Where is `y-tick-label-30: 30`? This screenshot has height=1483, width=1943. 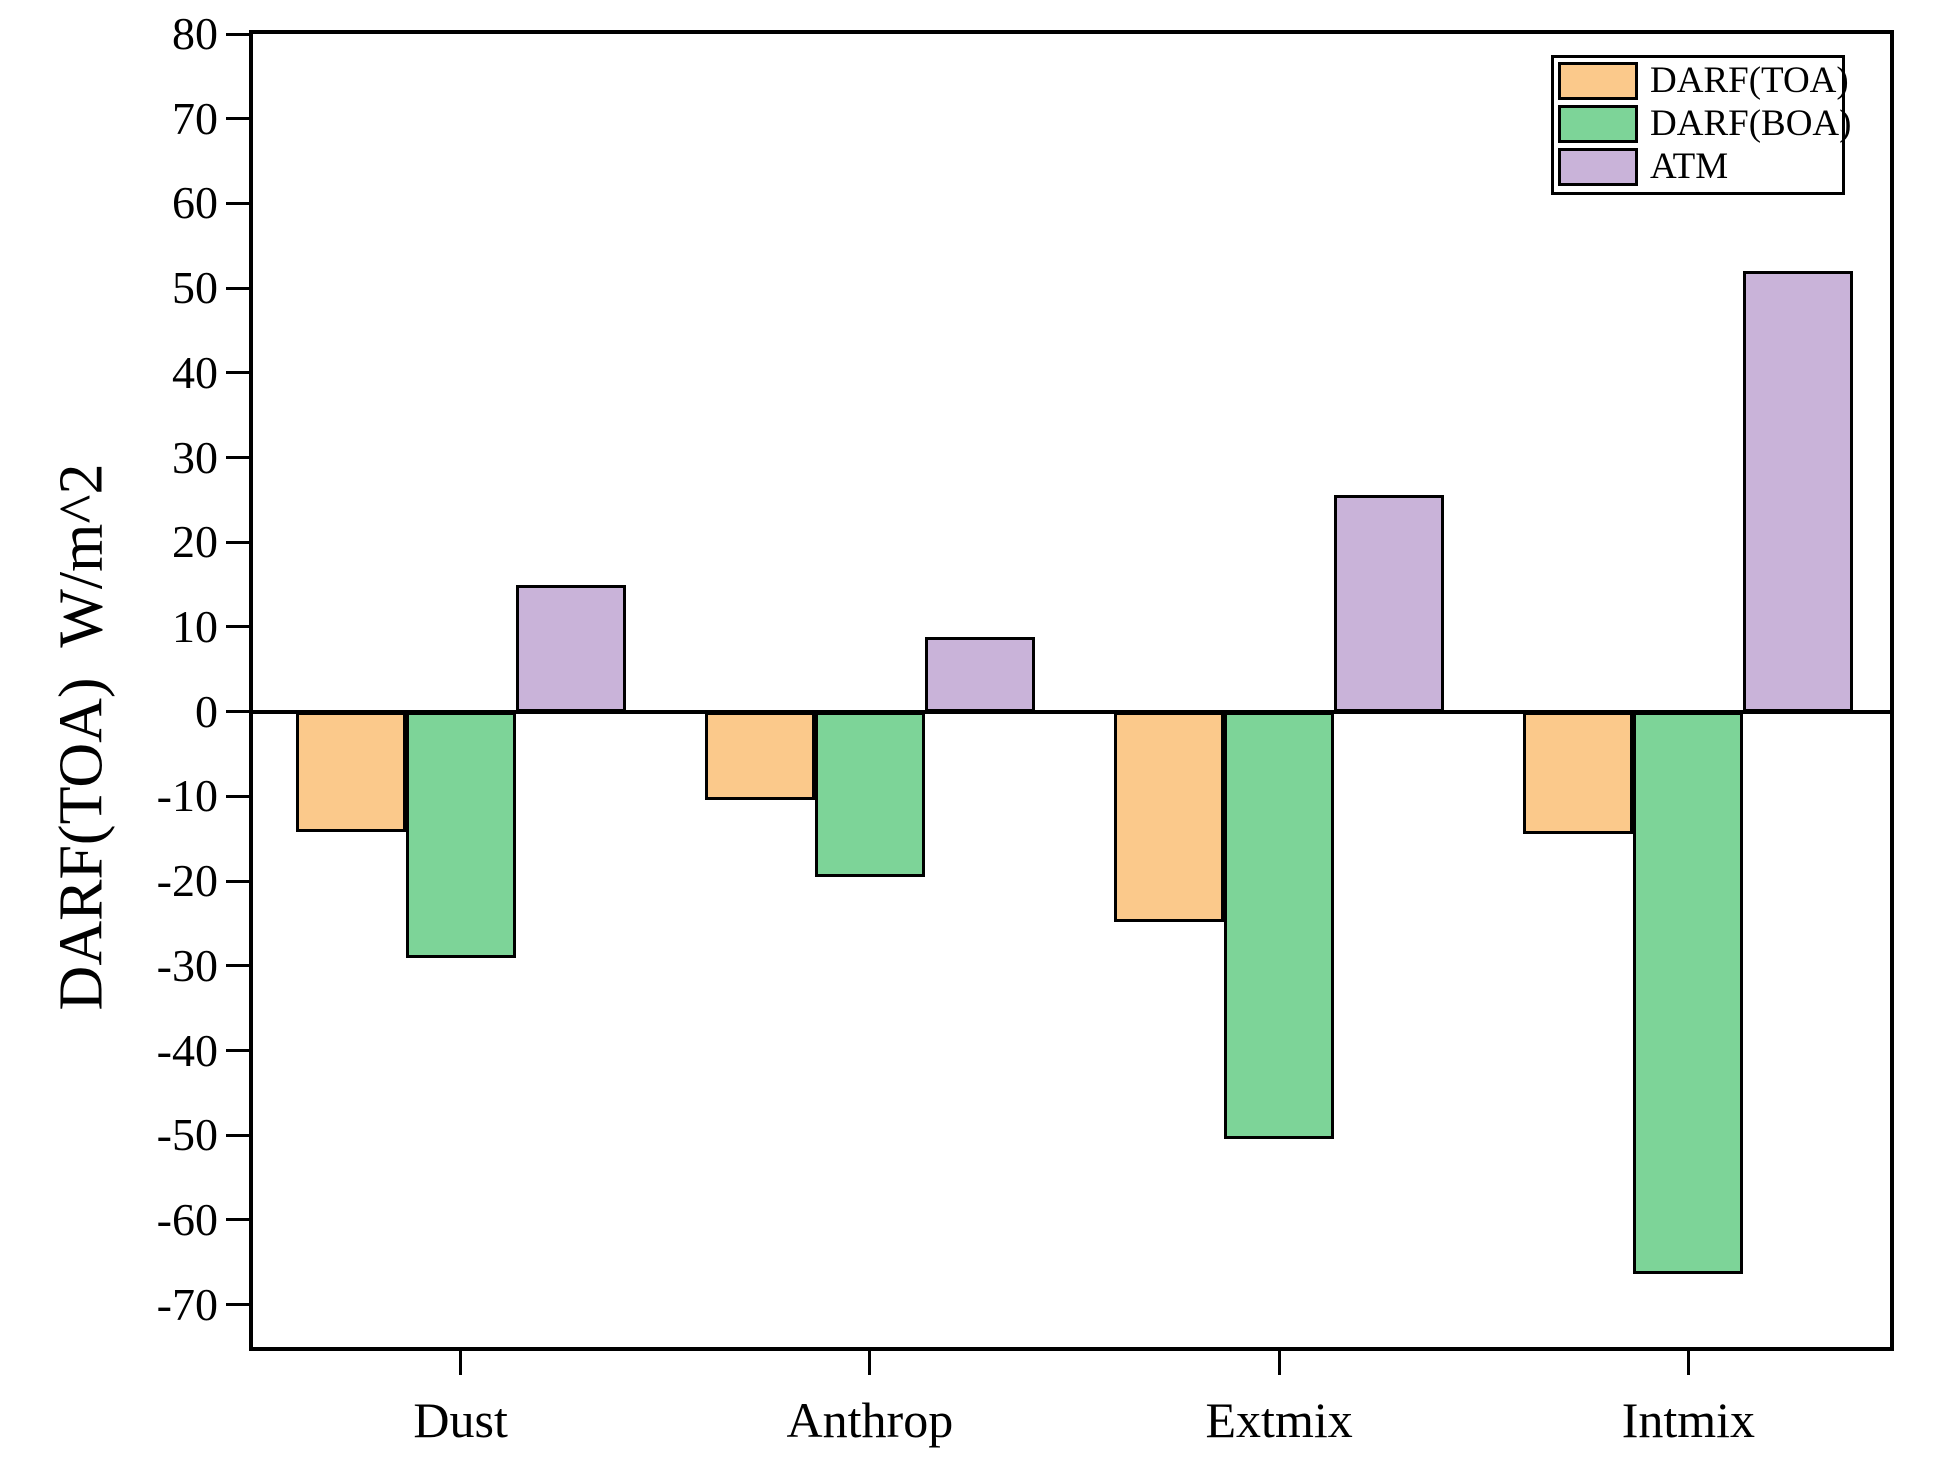 y-tick-label-30: 30 is located at coordinates (195, 457).